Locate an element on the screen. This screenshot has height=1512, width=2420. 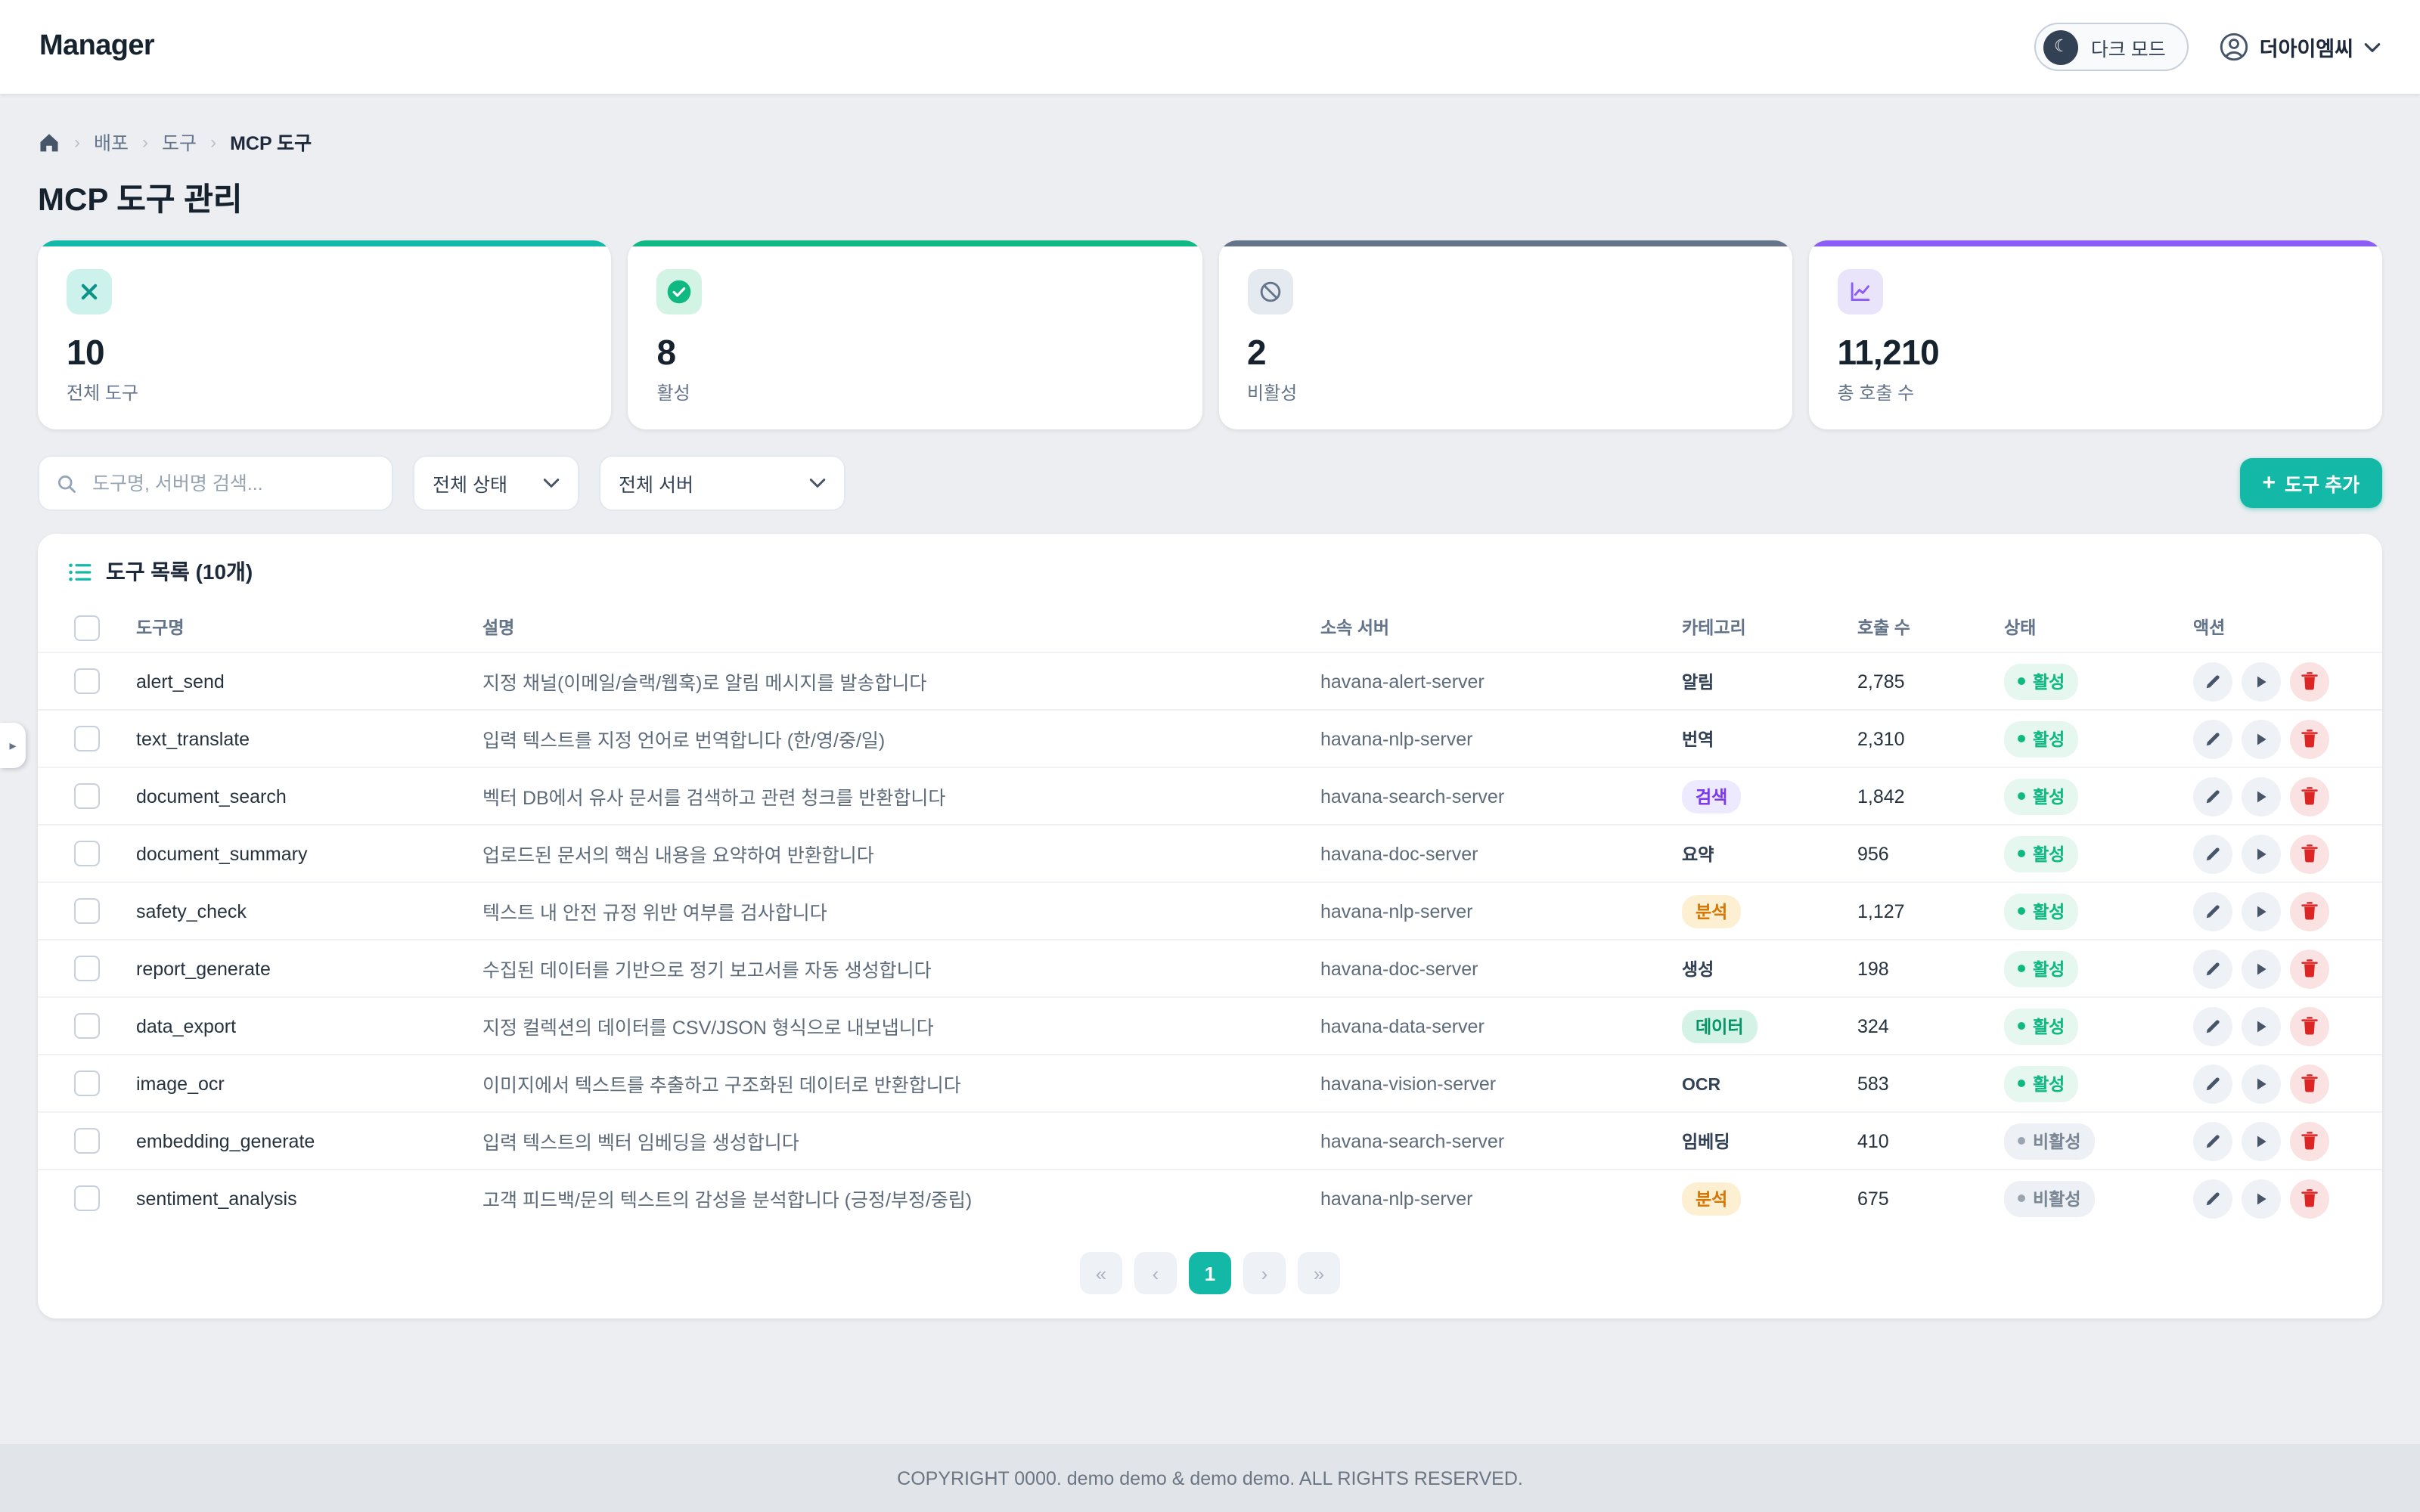
search-input is located at coordinates (232, 483).